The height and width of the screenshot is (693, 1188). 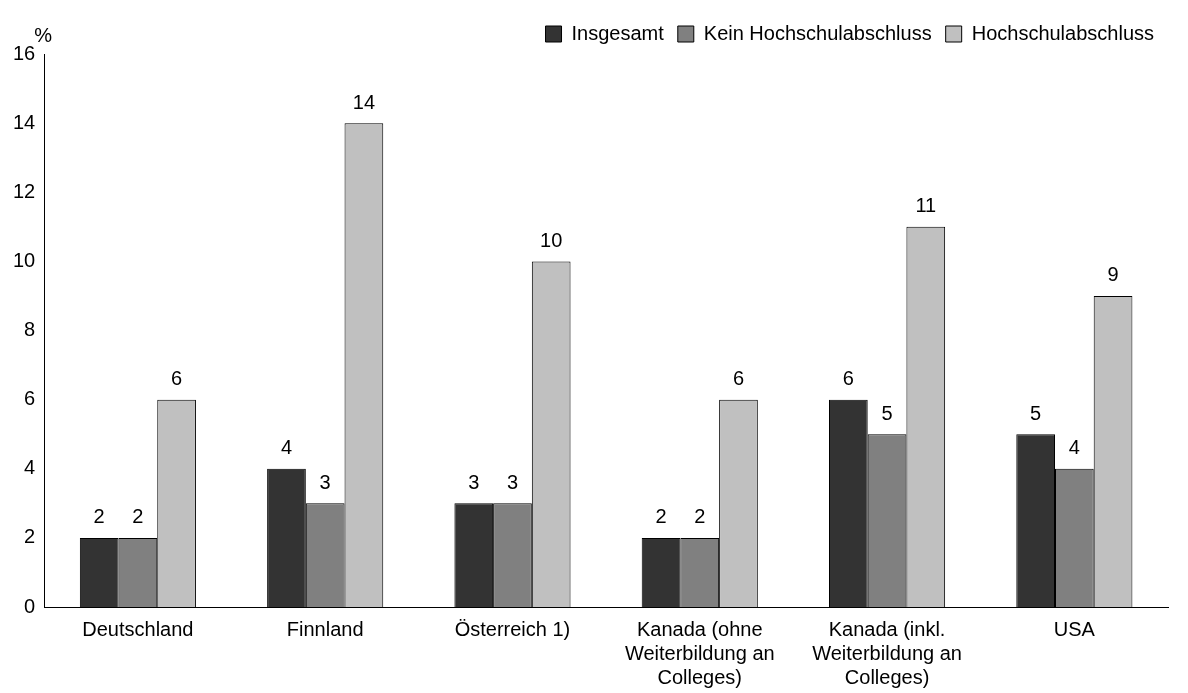 I want to click on y-tick-label: 16, so click(x=24, y=52).